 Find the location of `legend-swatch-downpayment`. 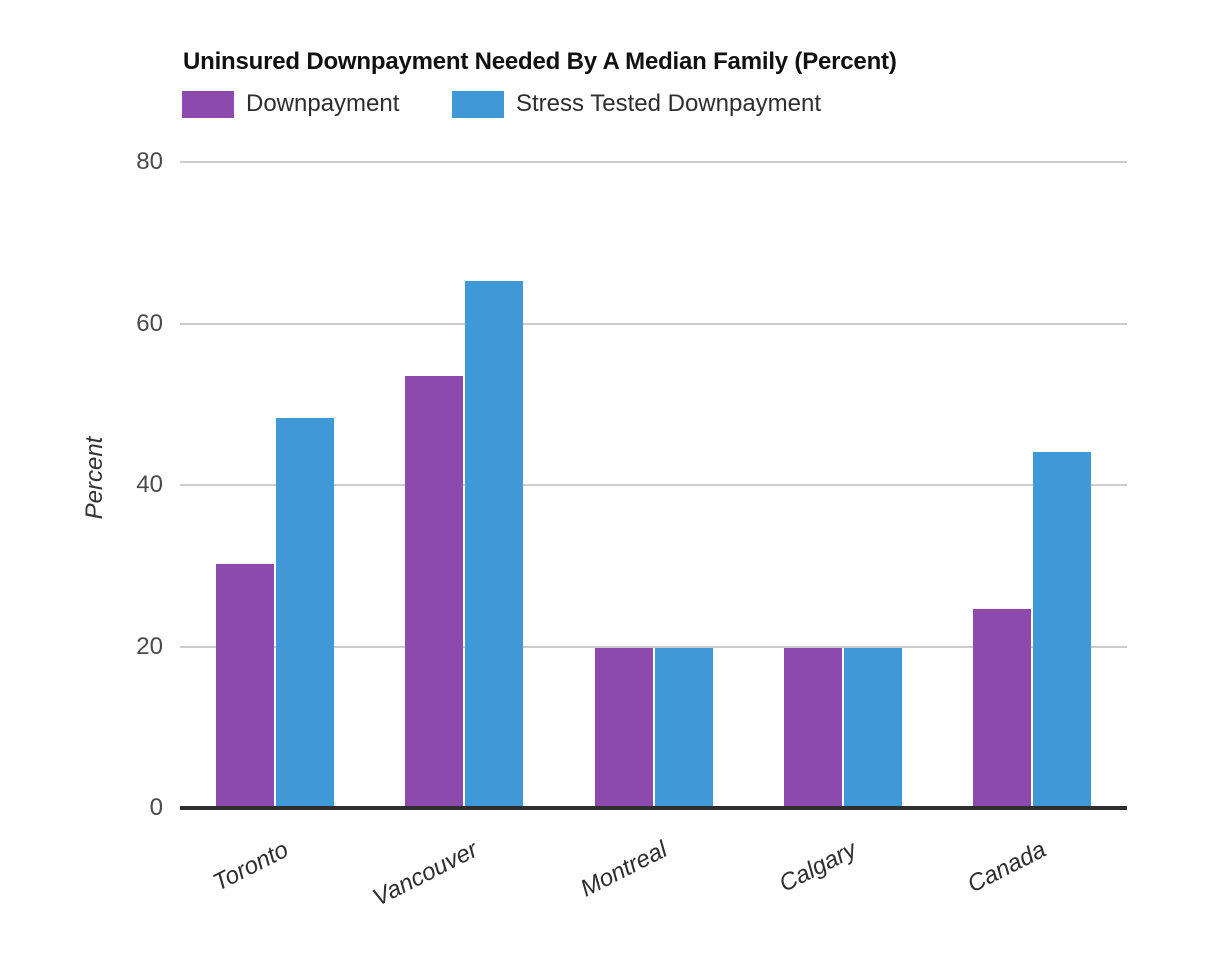

legend-swatch-downpayment is located at coordinates (208, 104).